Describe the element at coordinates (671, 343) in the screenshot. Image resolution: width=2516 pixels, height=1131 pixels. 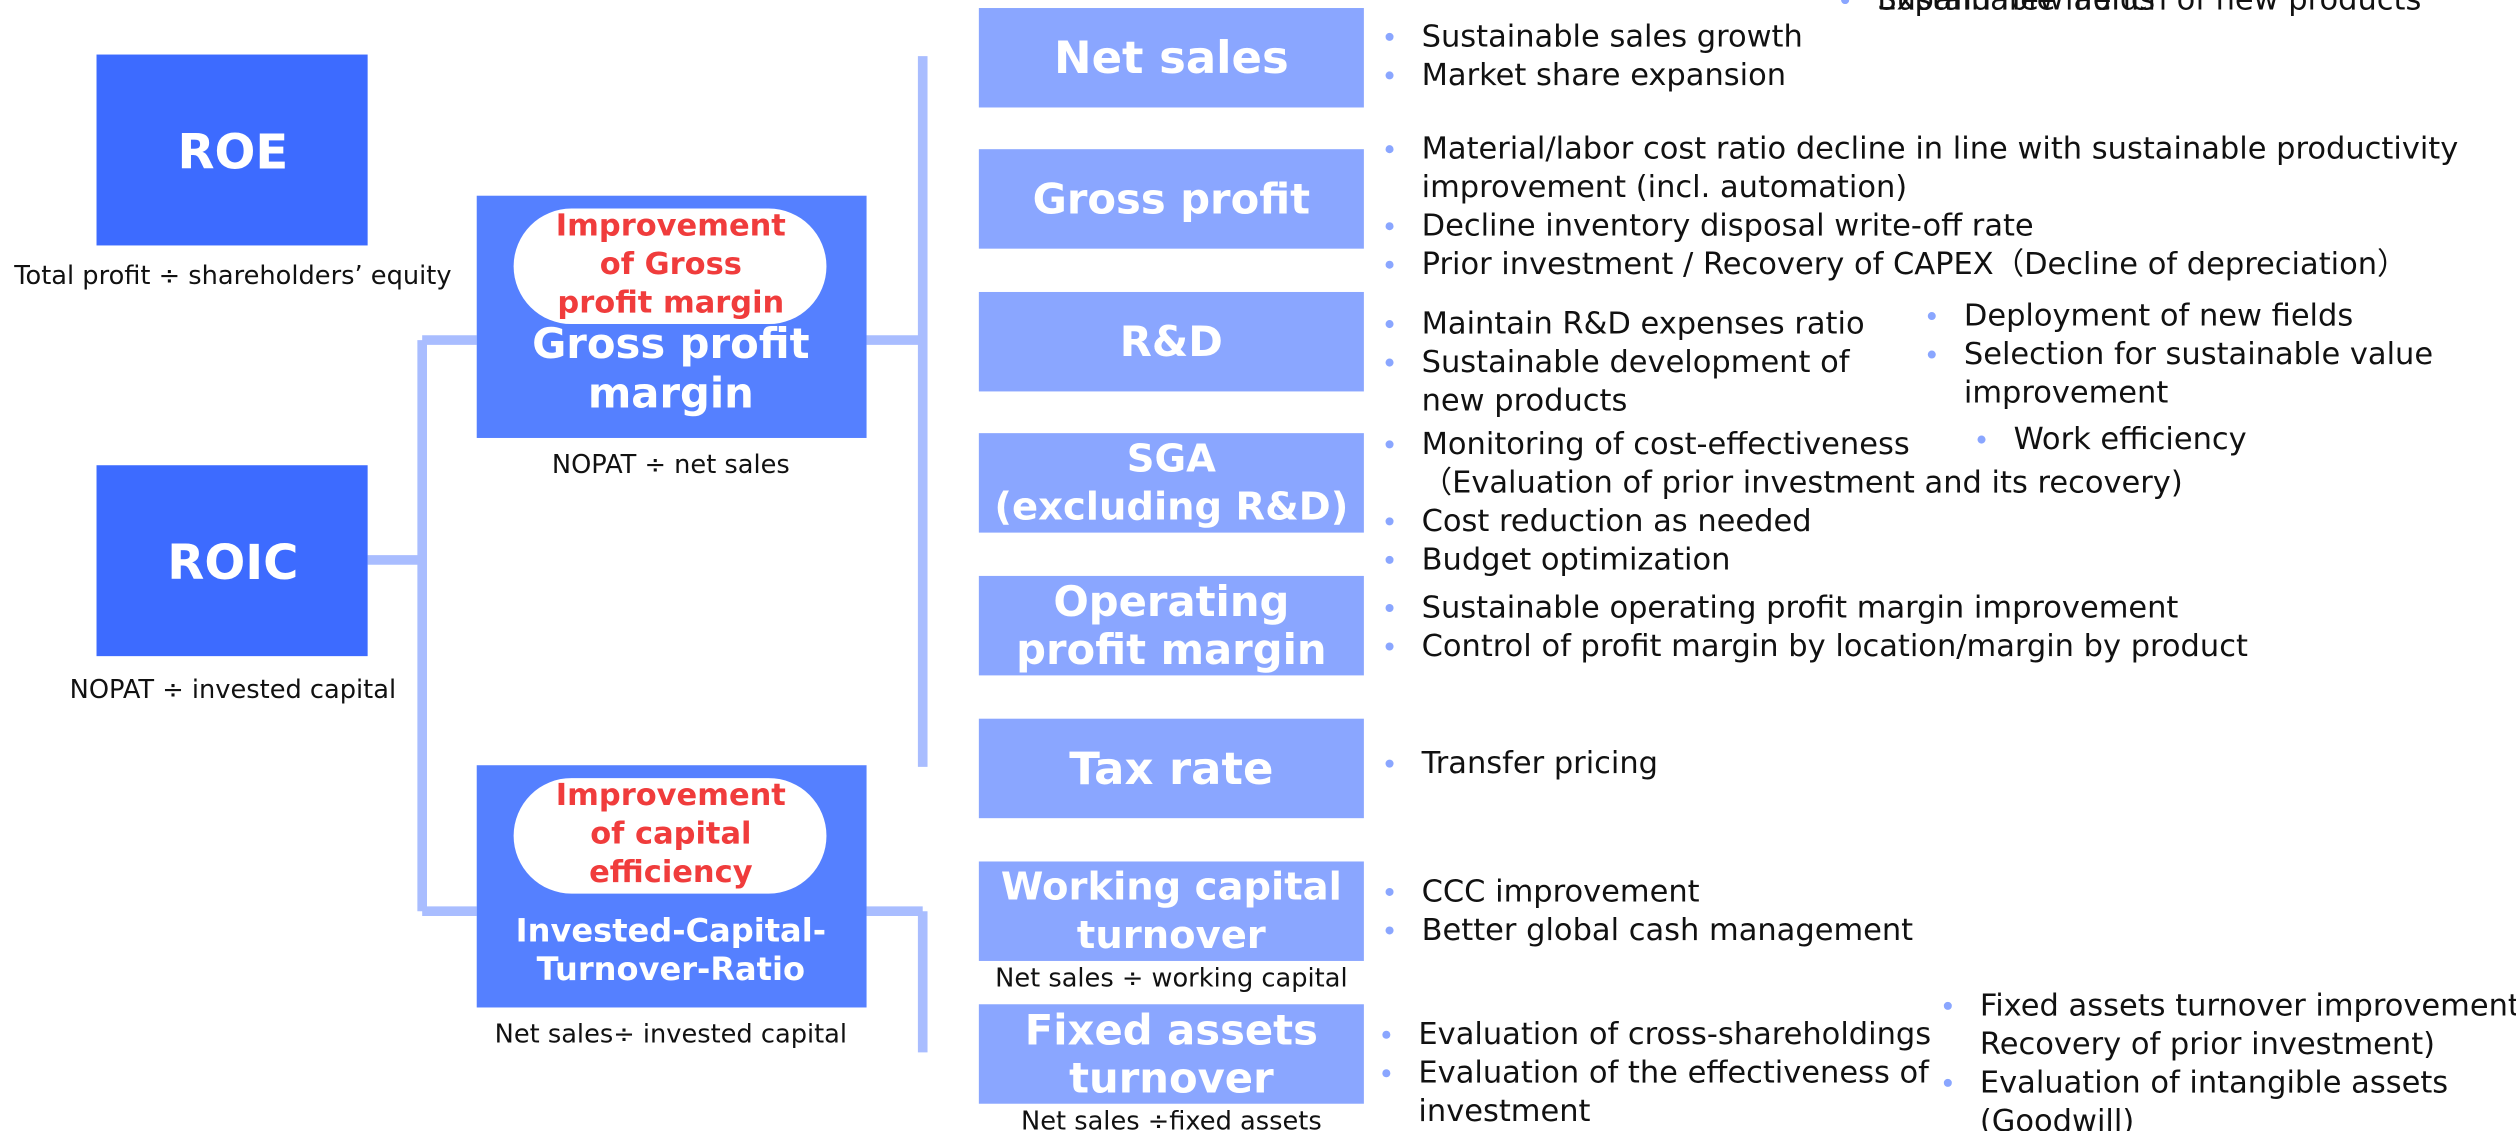
I see `driver-label: Gross profit` at that location.